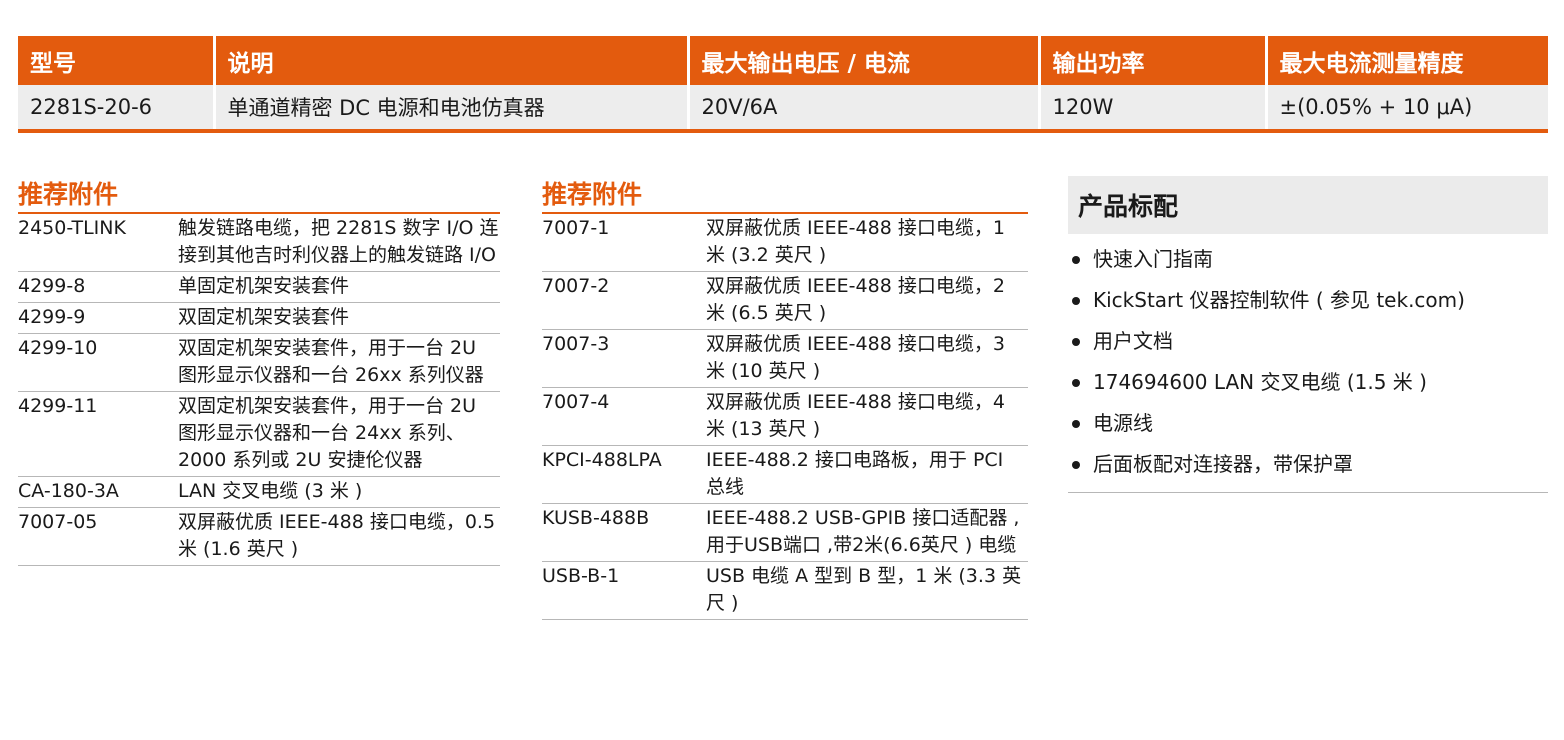 Image resolution: width=1564 pixels, height=740 pixels. Describe the element at coordinates (98, 243) in the screenshot. I see `part-number: 2450-TLINK` at that location.